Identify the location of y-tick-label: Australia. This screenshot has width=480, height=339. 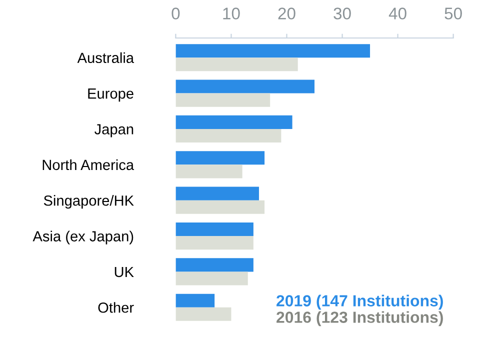
(105, 58).